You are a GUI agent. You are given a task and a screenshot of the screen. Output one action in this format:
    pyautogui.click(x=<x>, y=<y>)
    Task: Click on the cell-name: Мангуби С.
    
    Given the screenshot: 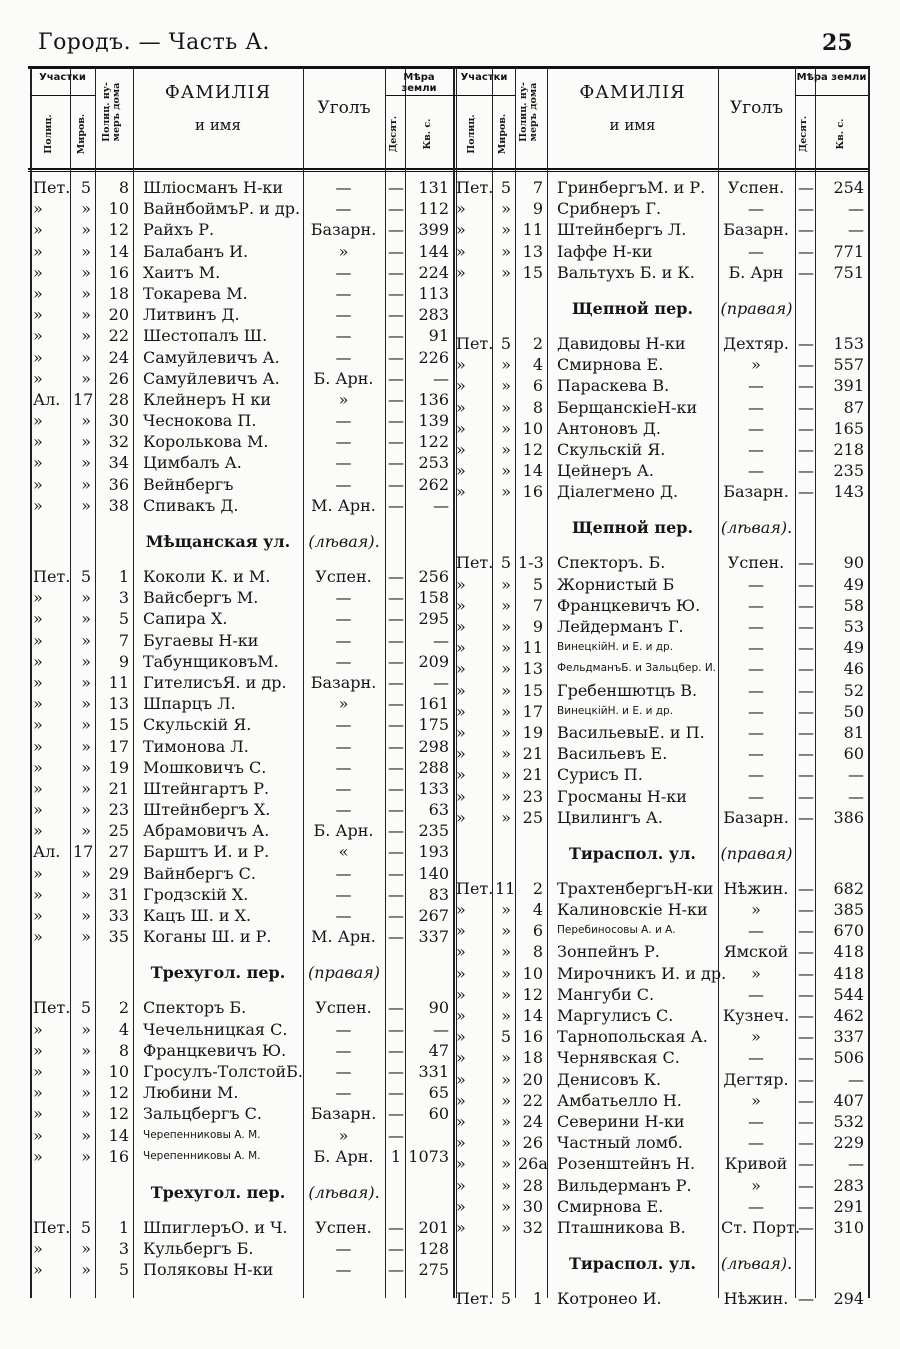 What is the action you would take?
    pyautogui.click(x=606, y=994)
    